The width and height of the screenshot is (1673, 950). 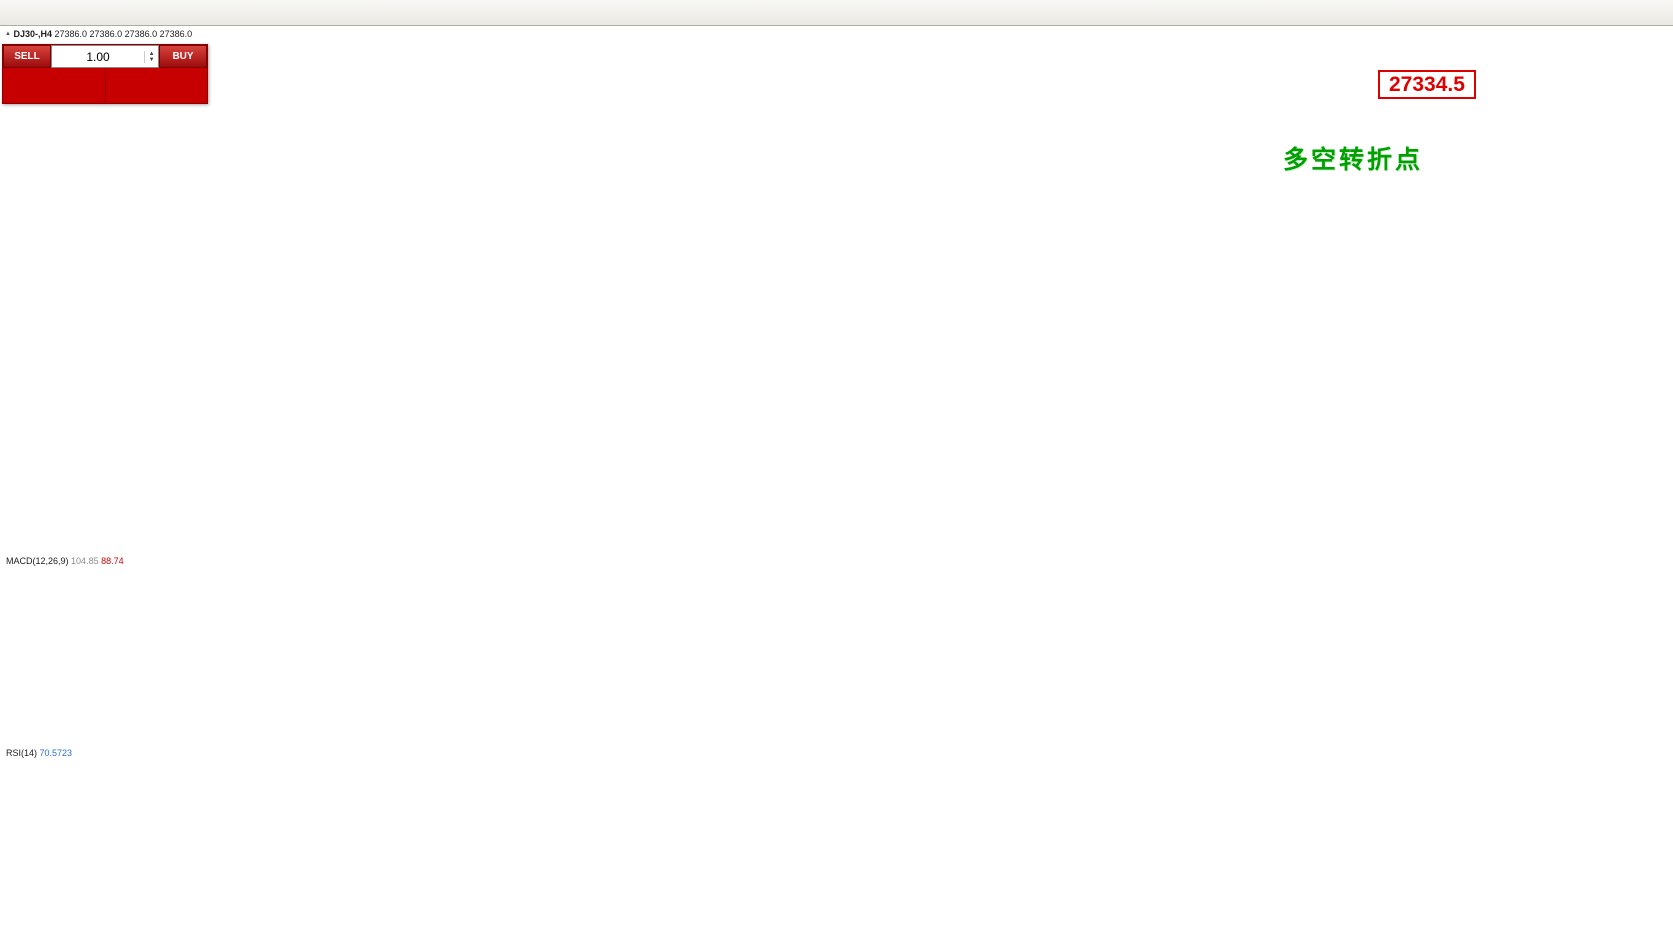 I want to click on collapse-arrow-icon: ▲, so click(x=8, y=34).